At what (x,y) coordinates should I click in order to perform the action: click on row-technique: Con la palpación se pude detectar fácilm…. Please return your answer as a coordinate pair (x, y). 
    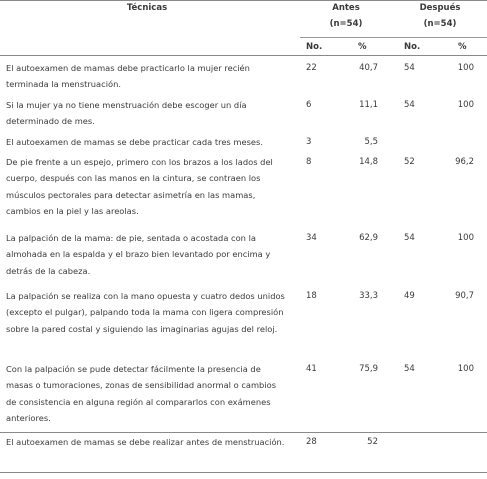
    Looking at the image, I should click on (141, 393).